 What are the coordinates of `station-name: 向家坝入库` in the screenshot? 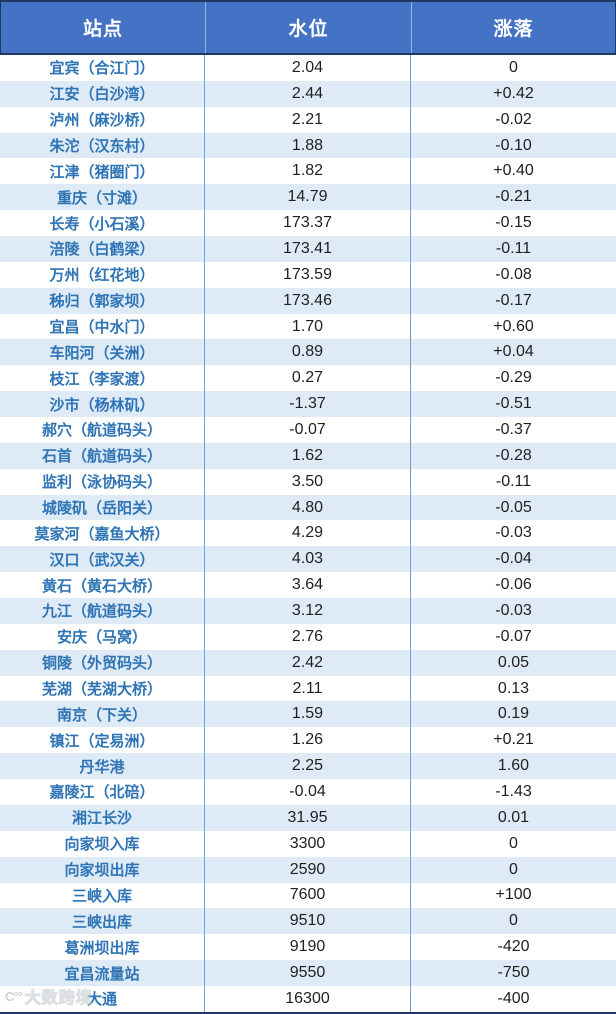 It's located at (102, 843).